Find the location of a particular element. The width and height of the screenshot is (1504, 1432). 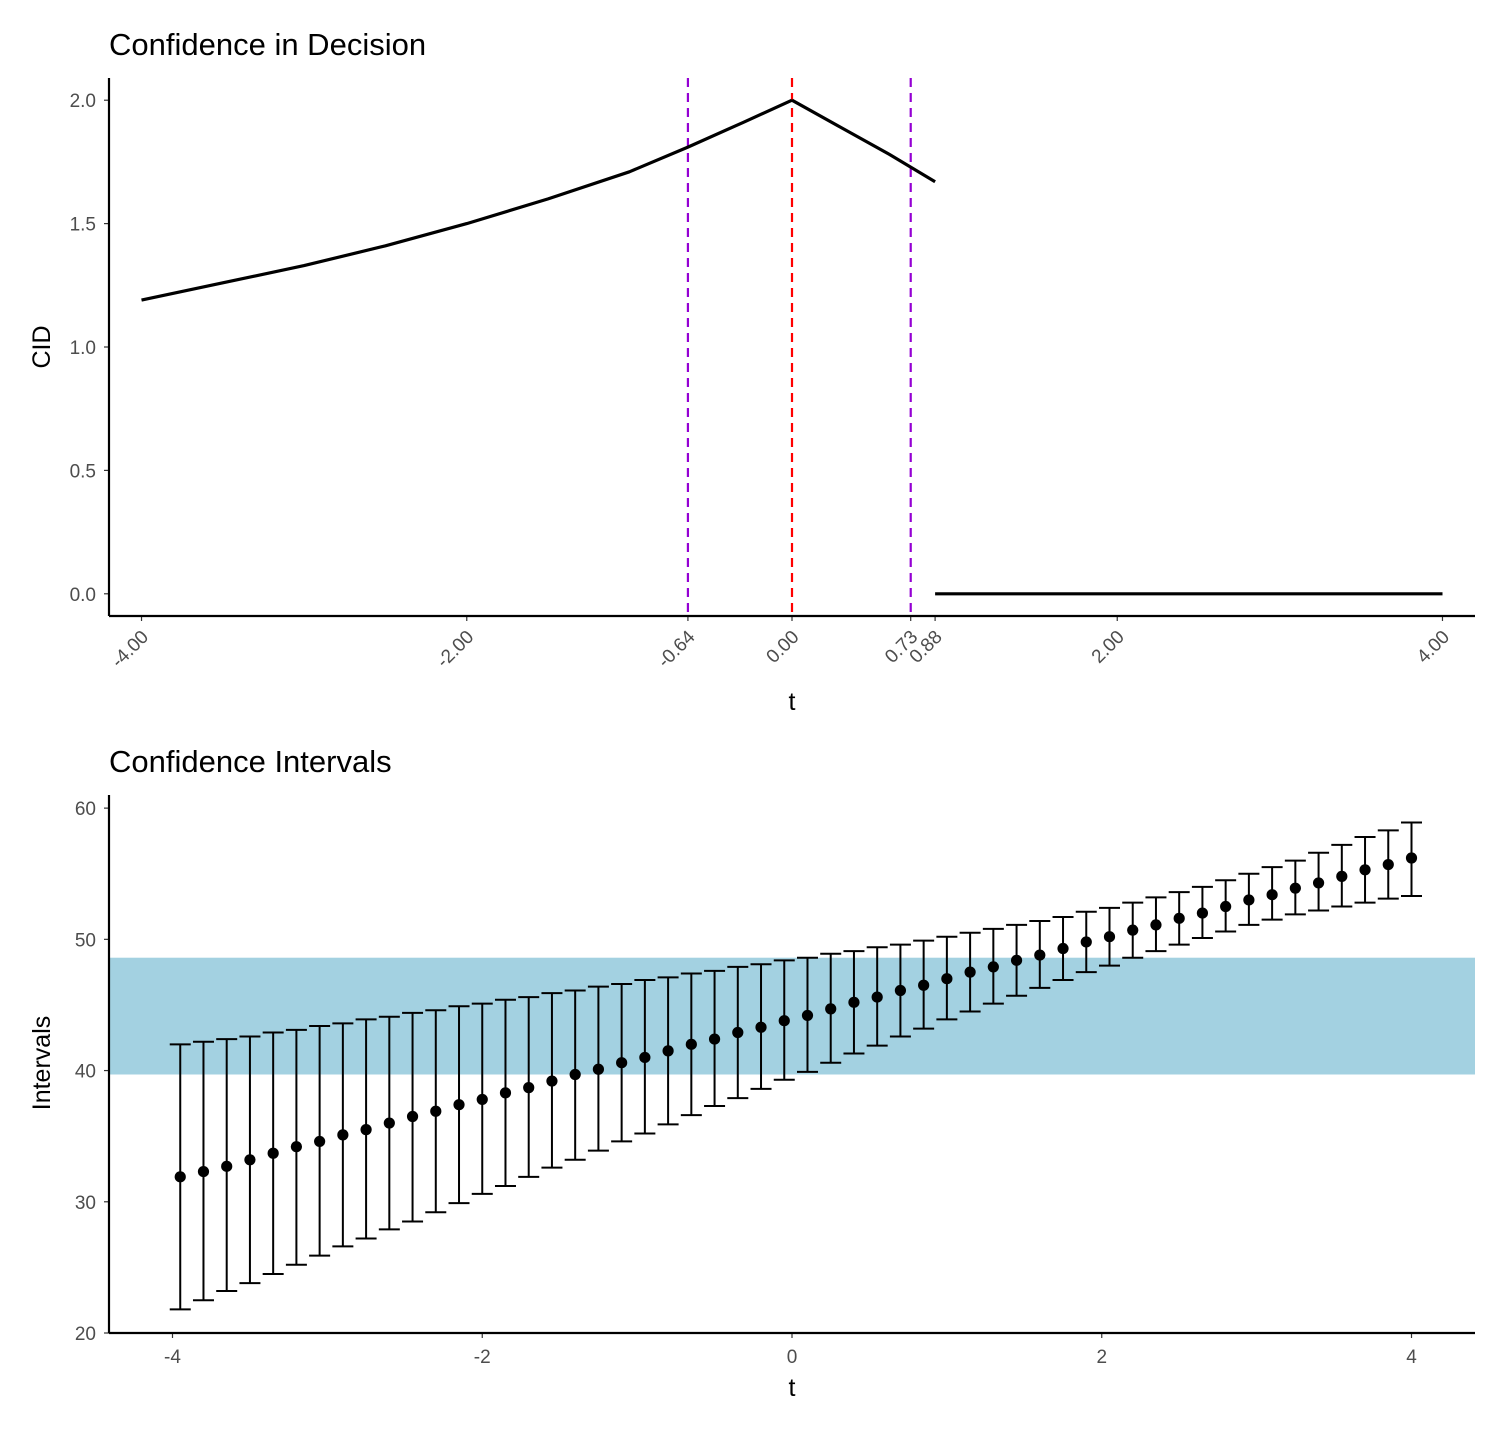

ci-x-tick-label: 2 is located at coordinates (1101, 1357).